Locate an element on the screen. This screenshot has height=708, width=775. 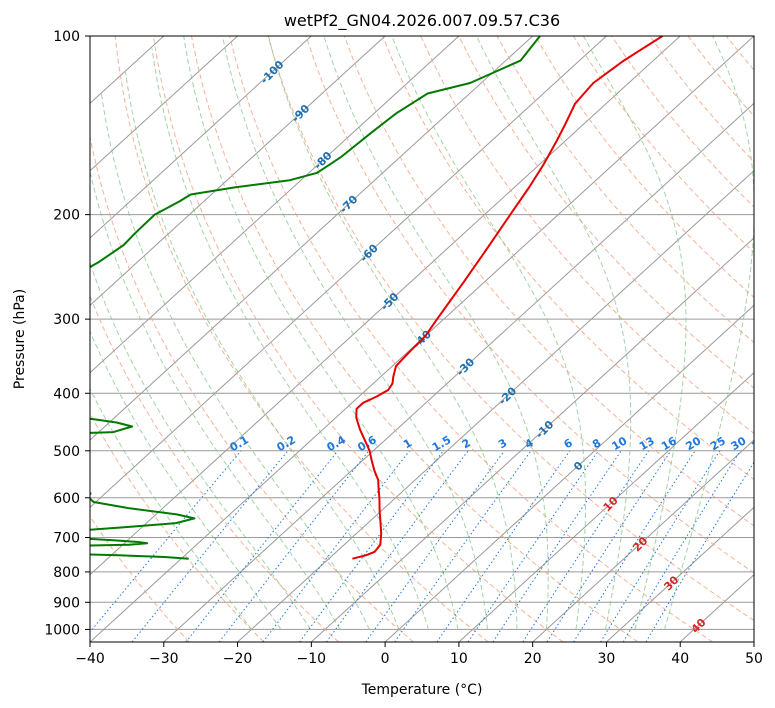
y-tick-label: 300 is located at coordinates (66, 320).